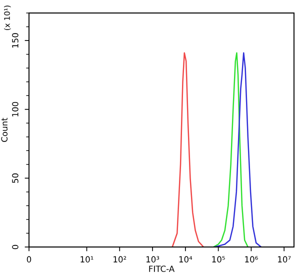 The image size is (298, 275). Describe the element at coordinates (4, 130) in the screenshot. I see `y-axis-title: Count` at that location.